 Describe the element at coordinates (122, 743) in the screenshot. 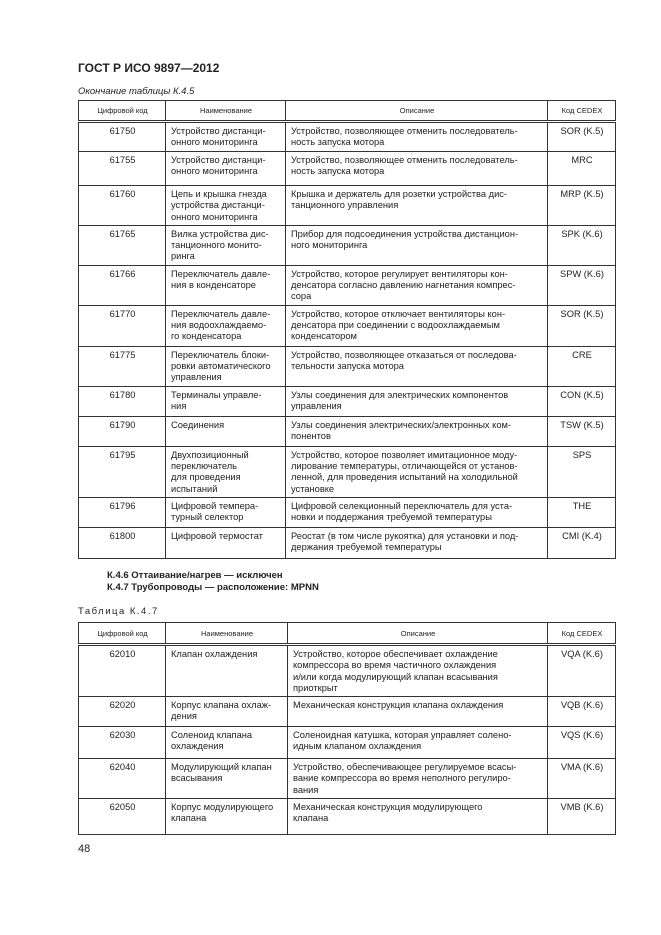

I see `code-cell: 62030` at that location.